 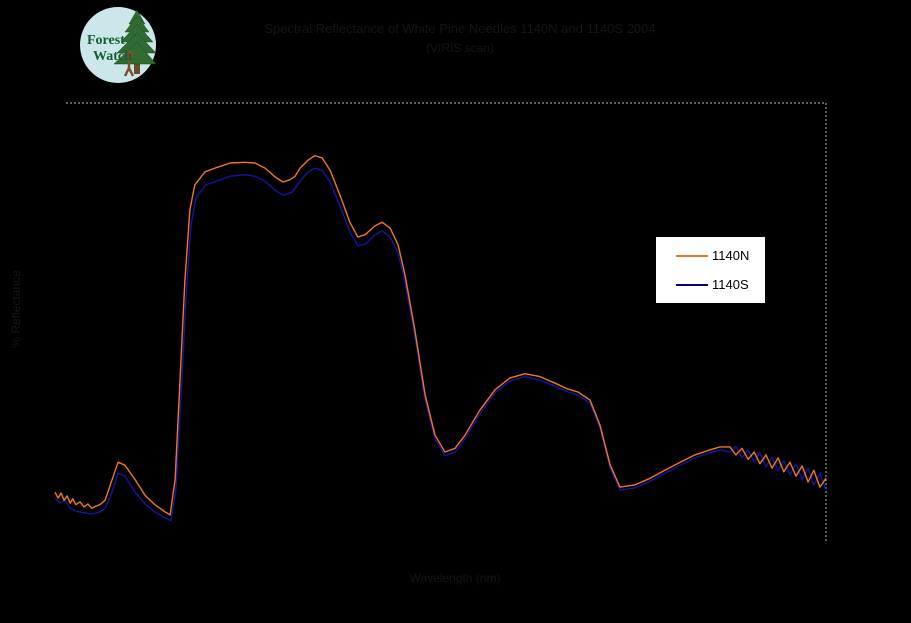 What do you see at coordinates (455, 578) in the screenshot?
I see `x-axis-label: Wavelength (nm)` at bounding box center [455, 578].